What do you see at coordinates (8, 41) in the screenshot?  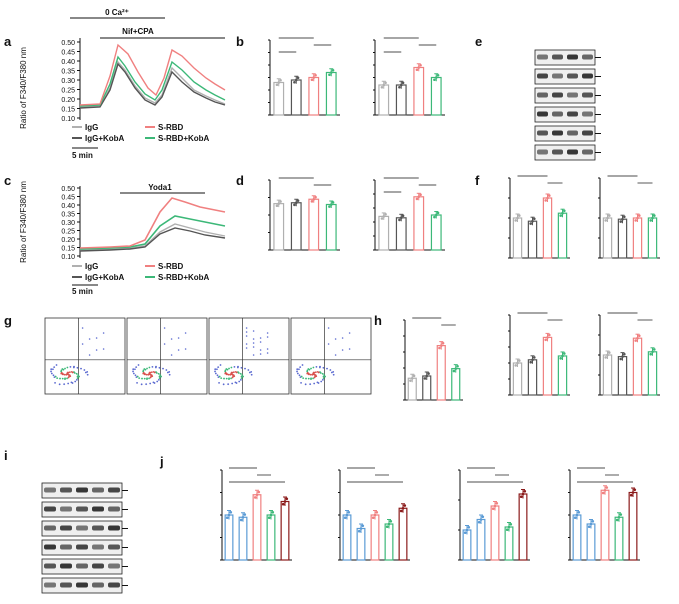 I see `panel-label-a: a` at bounding box center [8, 41].